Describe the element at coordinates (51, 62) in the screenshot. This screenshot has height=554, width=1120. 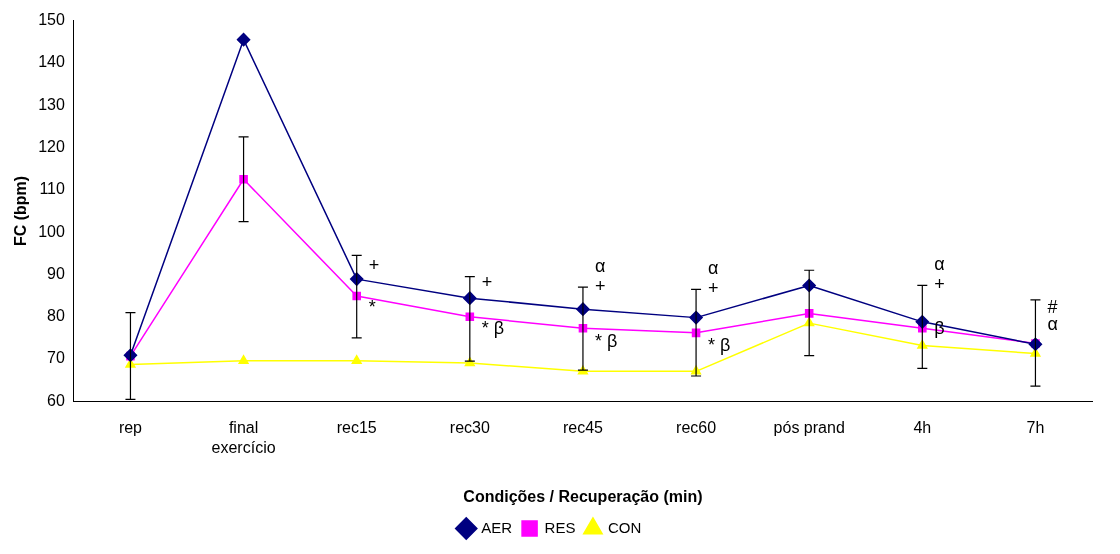
I see `y-tick-label: 140` at that location.